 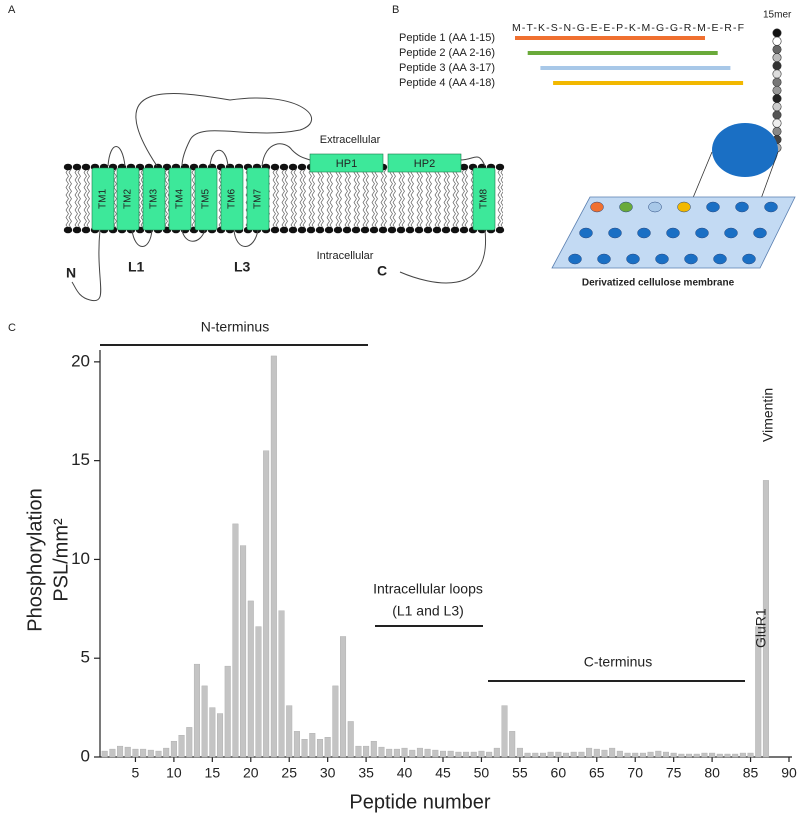 I want to click on region-label: (L1 and L3), so click(x=428, y=611).